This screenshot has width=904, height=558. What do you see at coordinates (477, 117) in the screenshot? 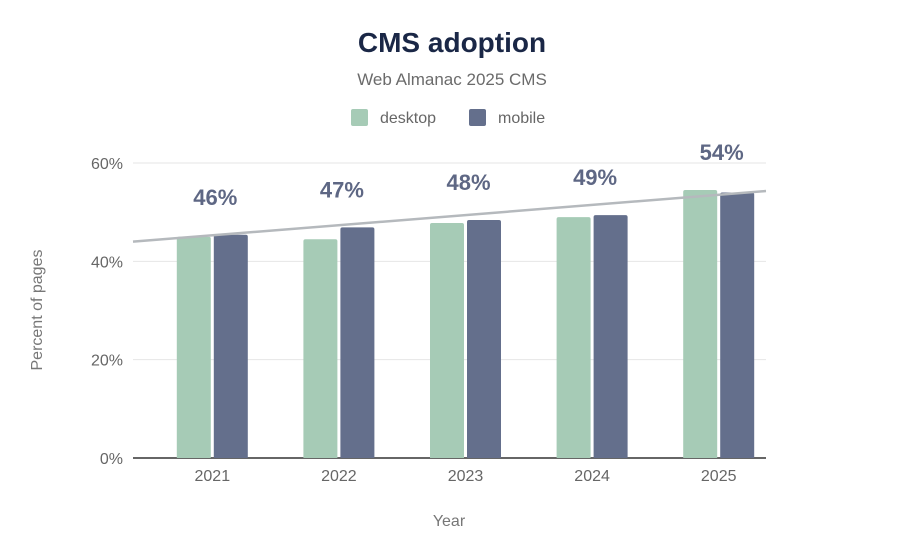
I see `legend-swatch-mobile` at bounding box center [477, 117].